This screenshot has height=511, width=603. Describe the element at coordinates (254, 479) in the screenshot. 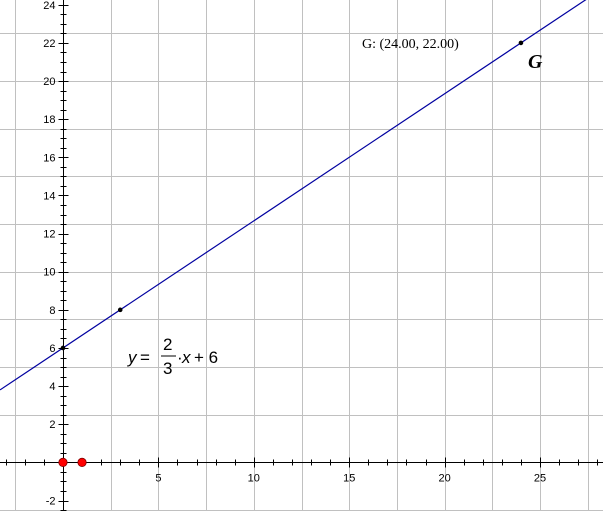

I see `x-tick-label: 10` at that location.